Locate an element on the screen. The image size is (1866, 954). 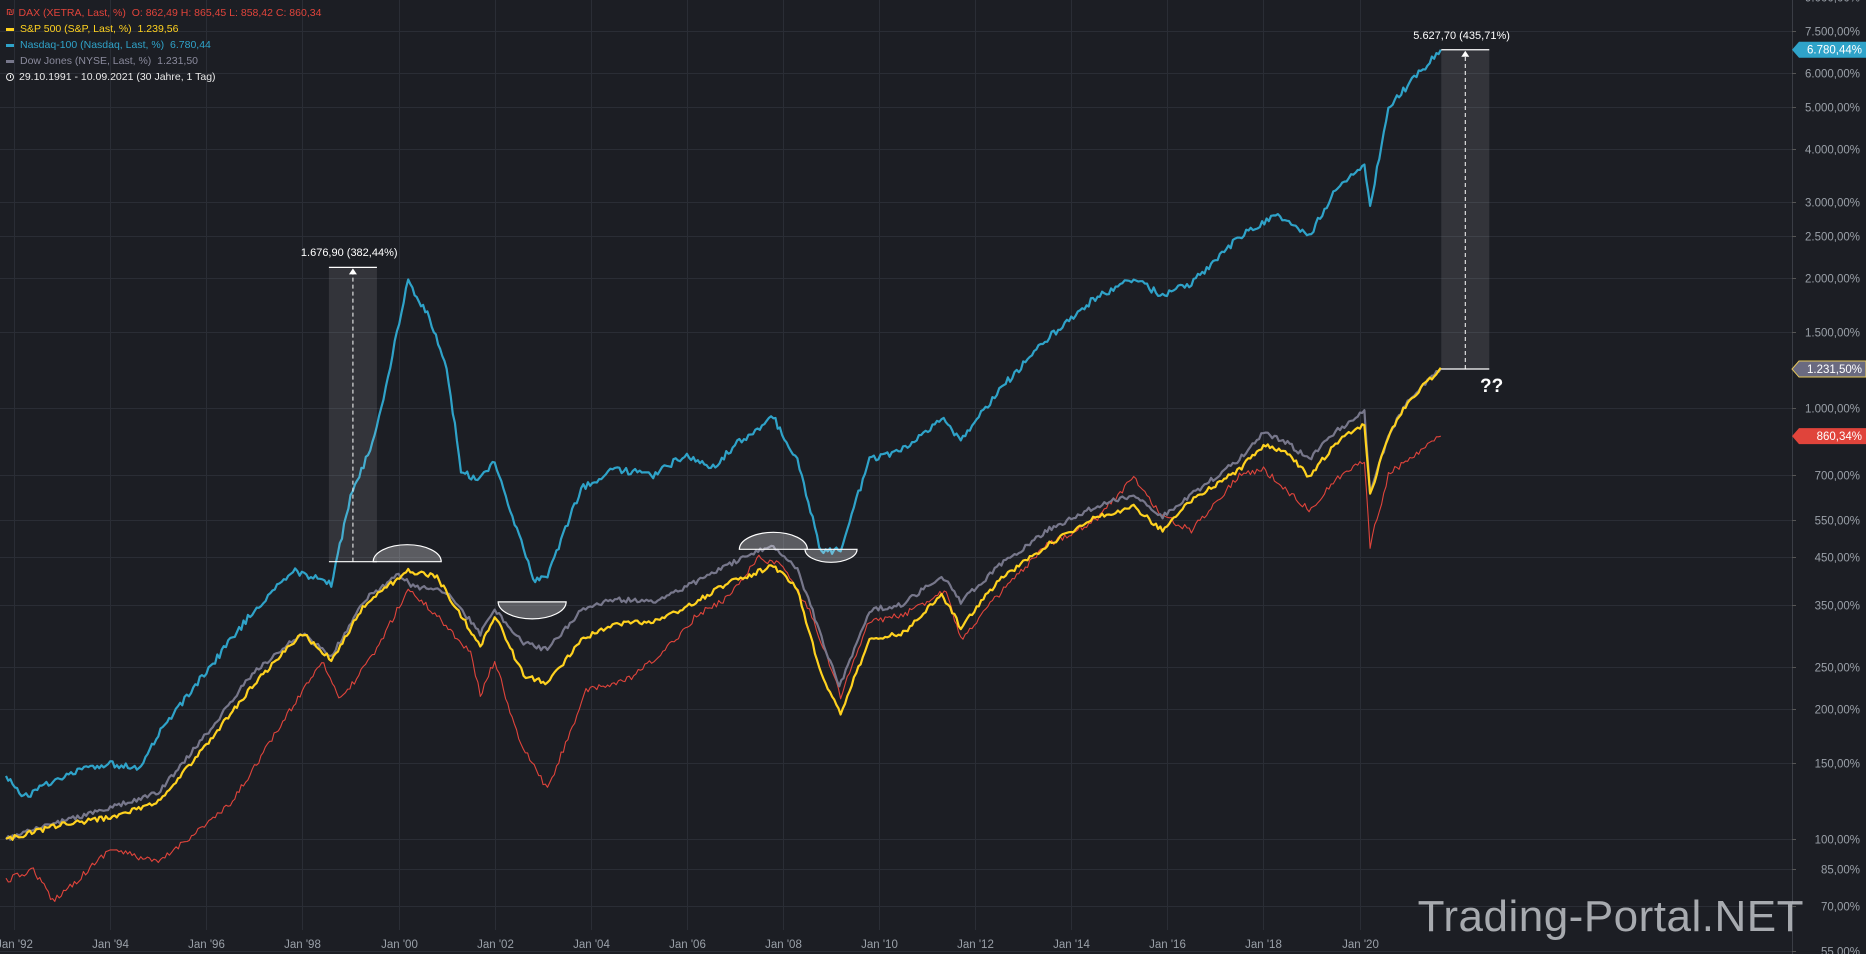
watermark-logo: Trading-Portal.NET is located at coordinates (1610, 916).